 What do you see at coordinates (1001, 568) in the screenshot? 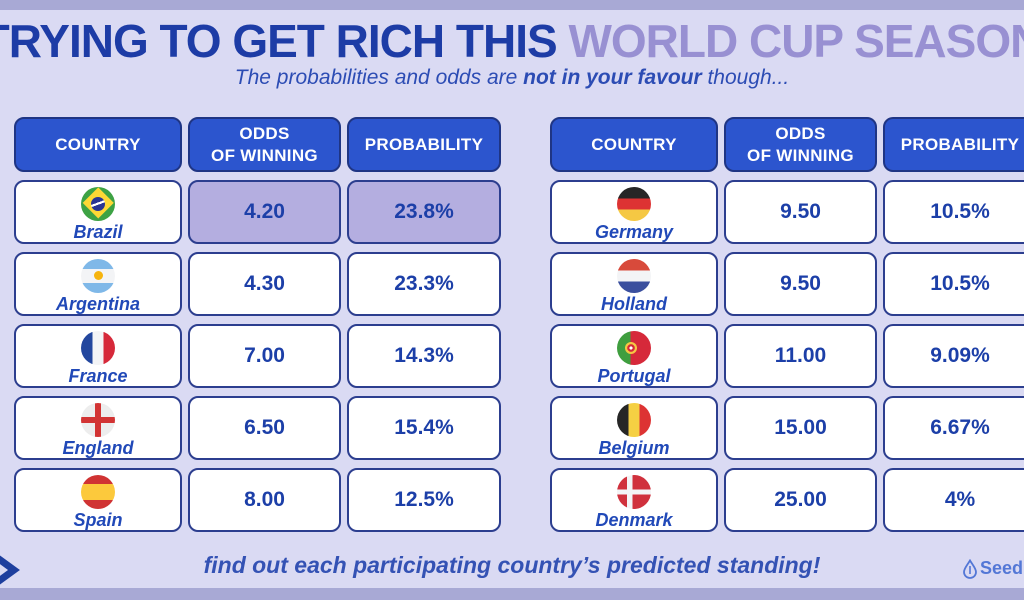
I see `brand-name: Seedly` at bounding box center [1001, 568].